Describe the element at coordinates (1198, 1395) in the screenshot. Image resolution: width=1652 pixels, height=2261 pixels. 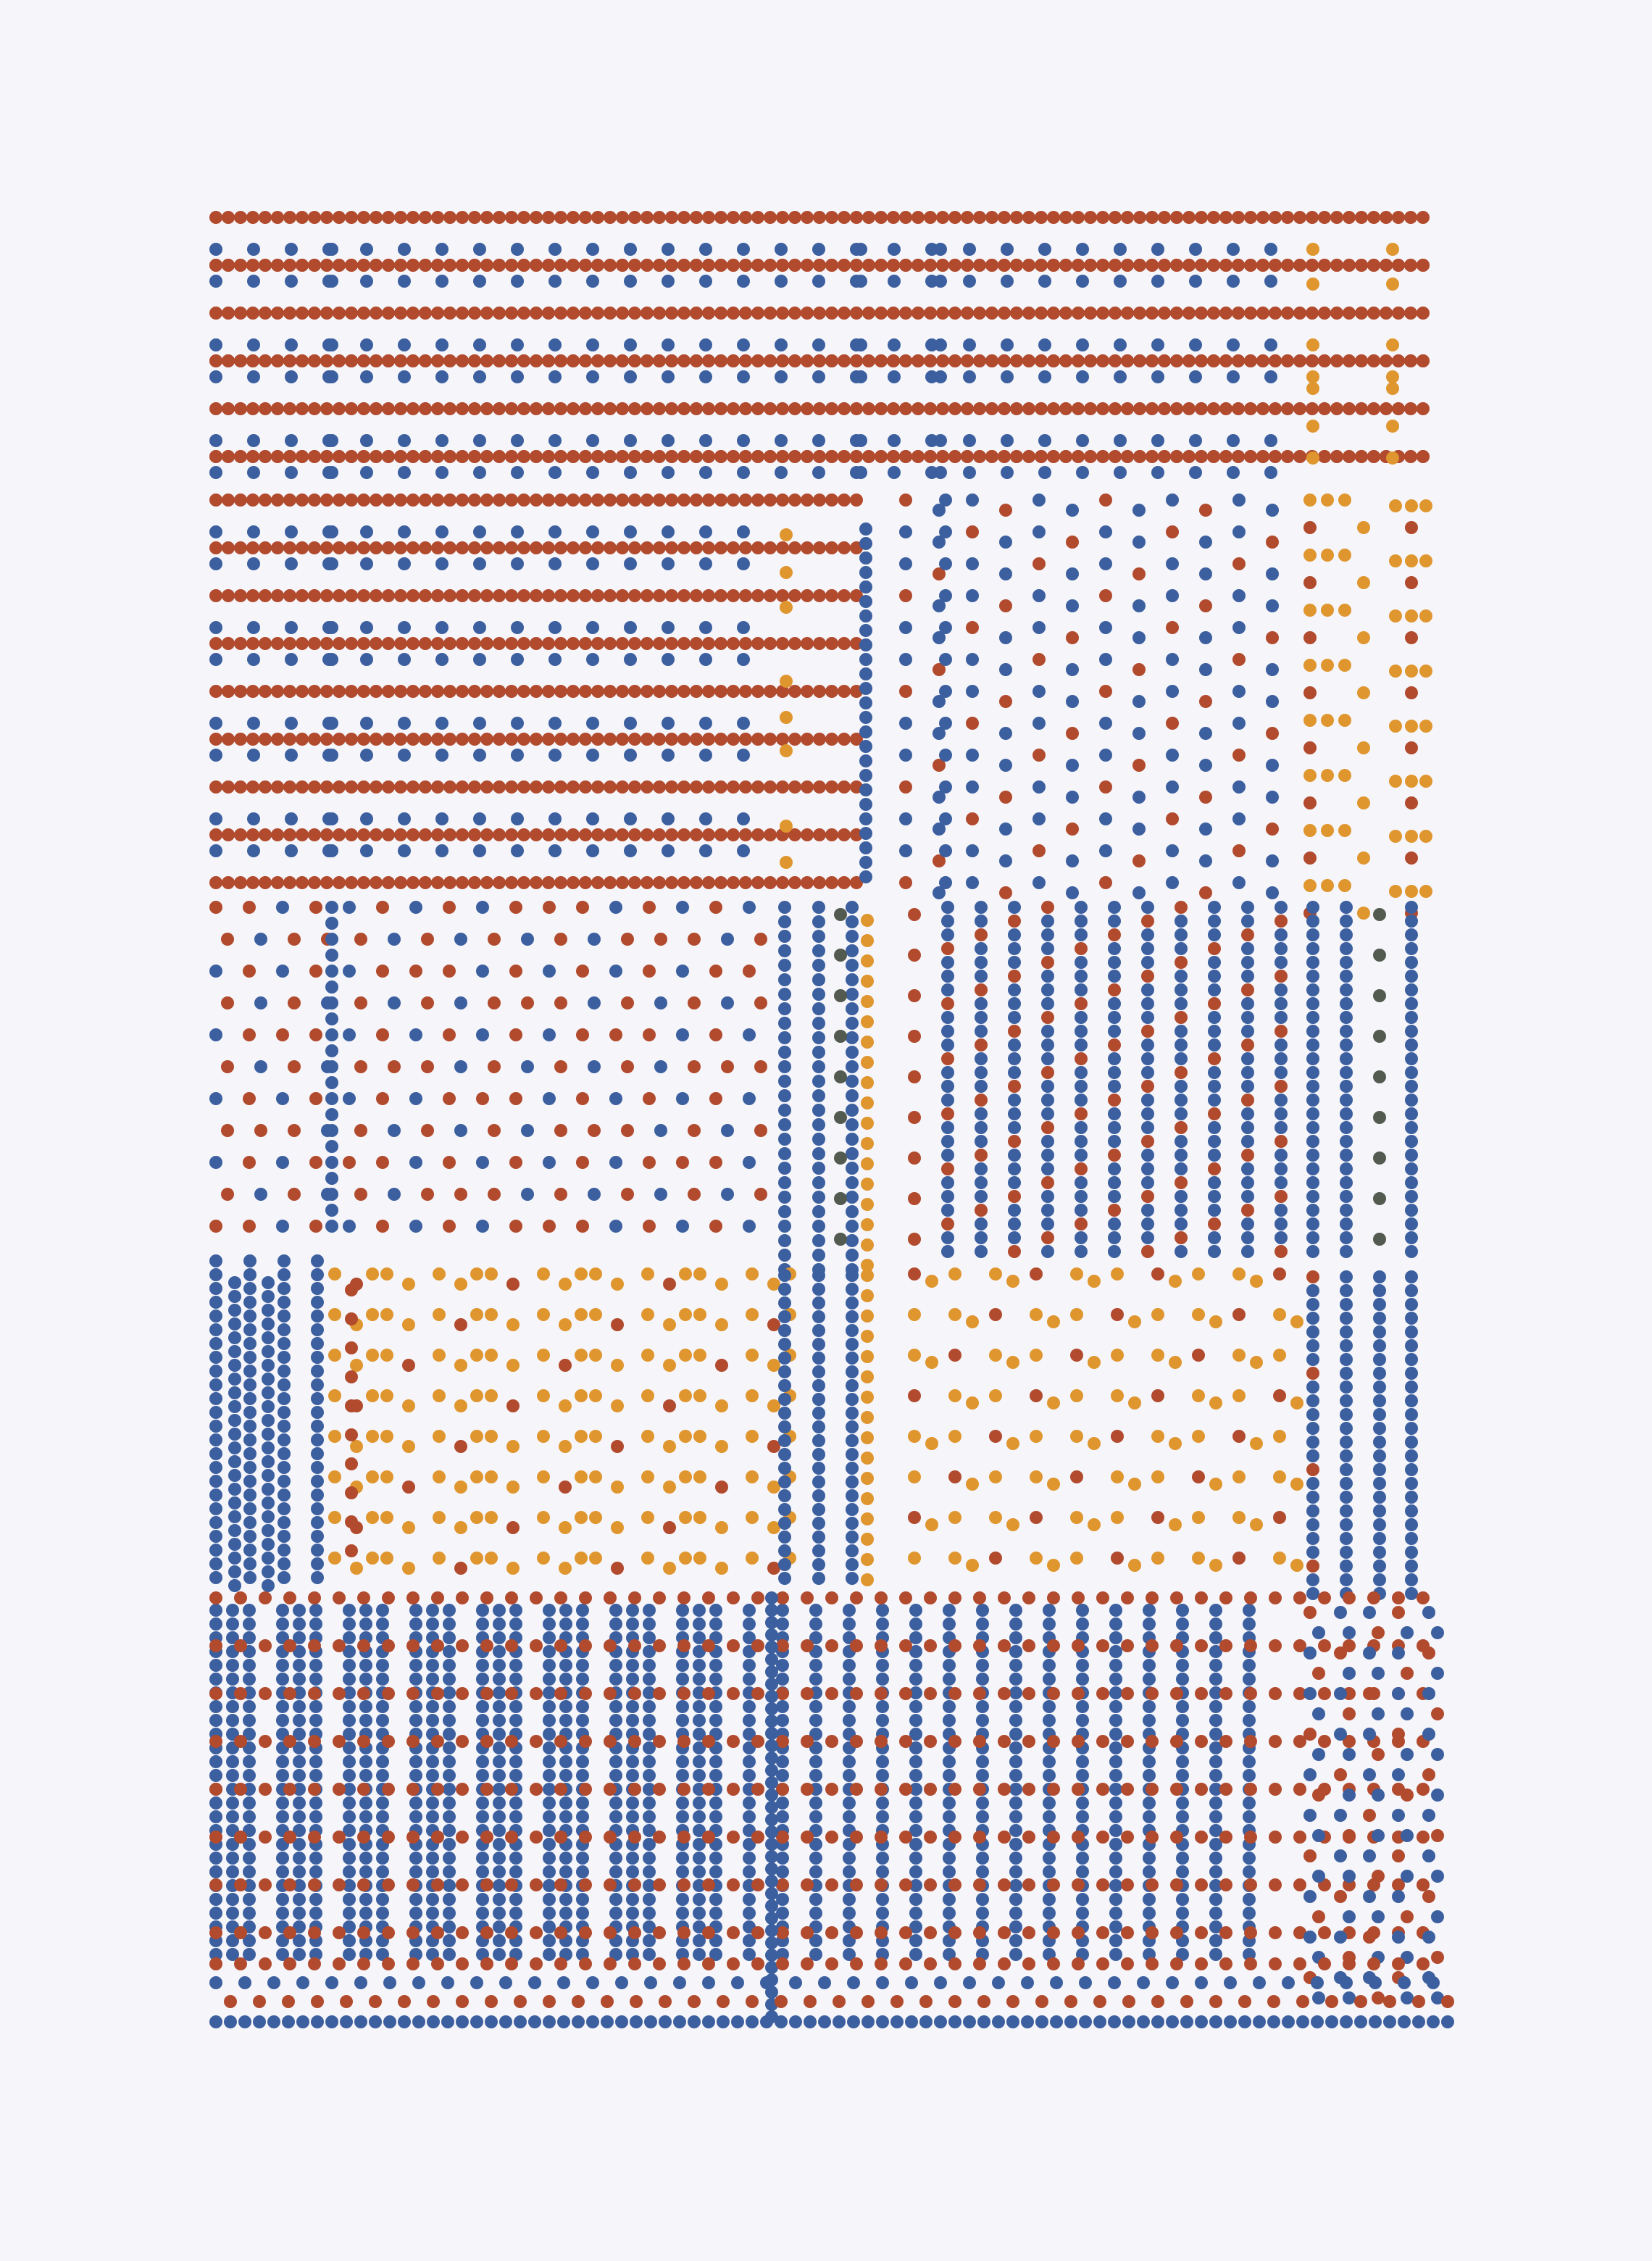
I see `lower-right-ochre-dot` at that location.